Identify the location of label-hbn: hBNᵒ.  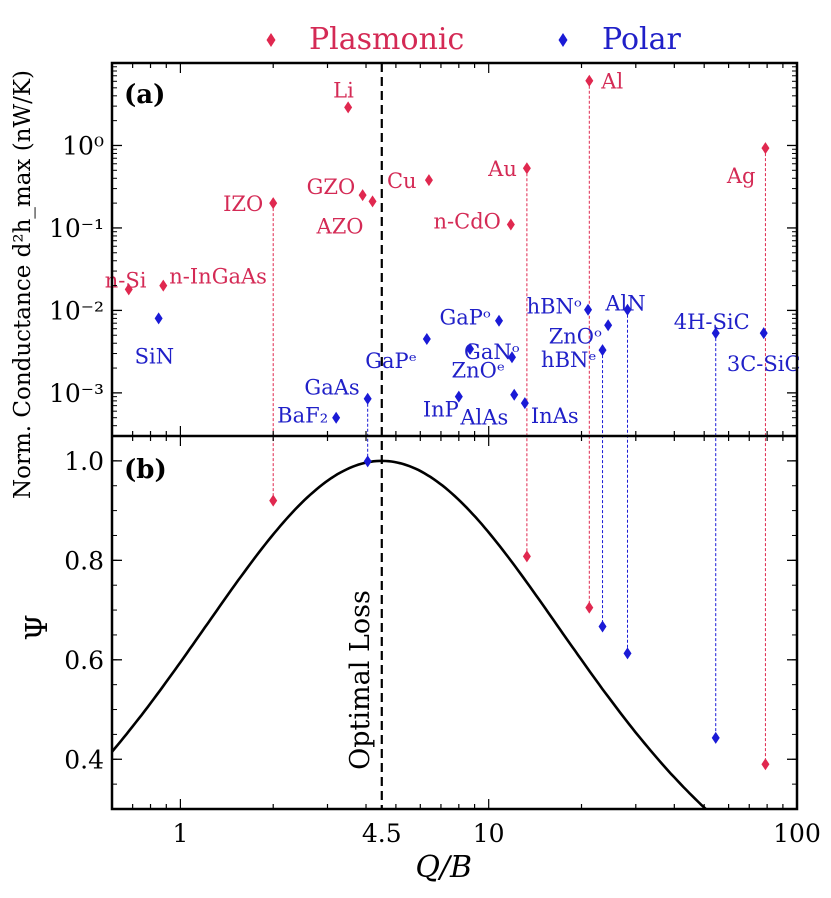
(554, 307).